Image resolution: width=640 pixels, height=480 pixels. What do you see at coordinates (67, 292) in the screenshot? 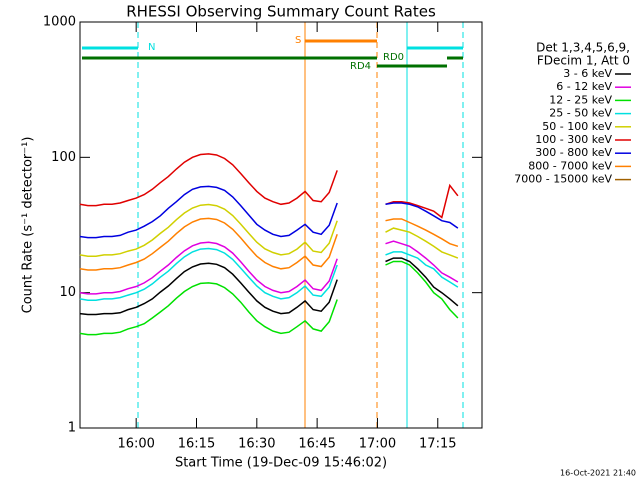
I see `y-tick-label: 10` at bounding box center [67, 292].